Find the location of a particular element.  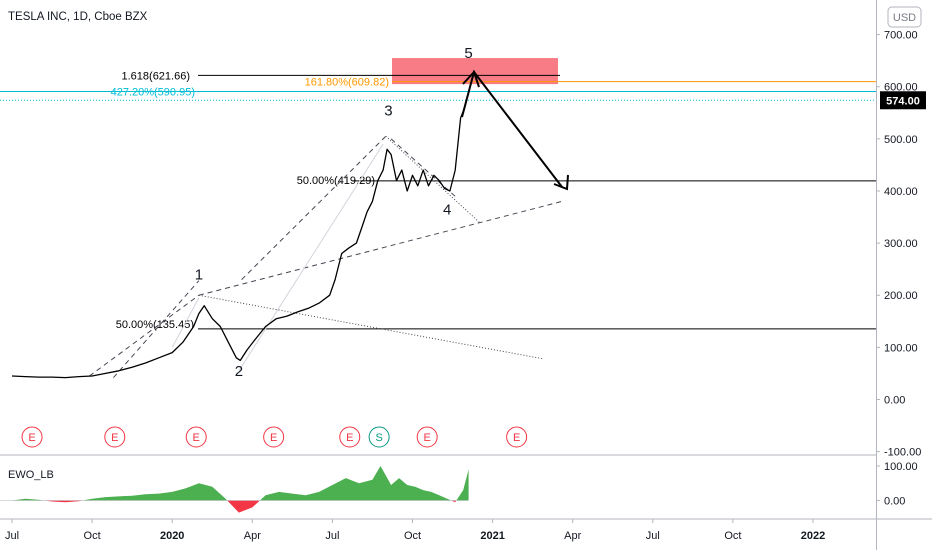

ewo-positive-area is located at coordinates (240, 489).